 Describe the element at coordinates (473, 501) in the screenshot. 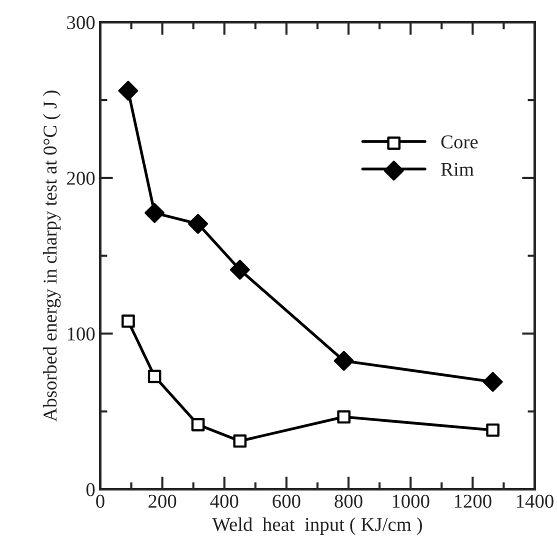

I see `x-tick-label: 1200` at that location.